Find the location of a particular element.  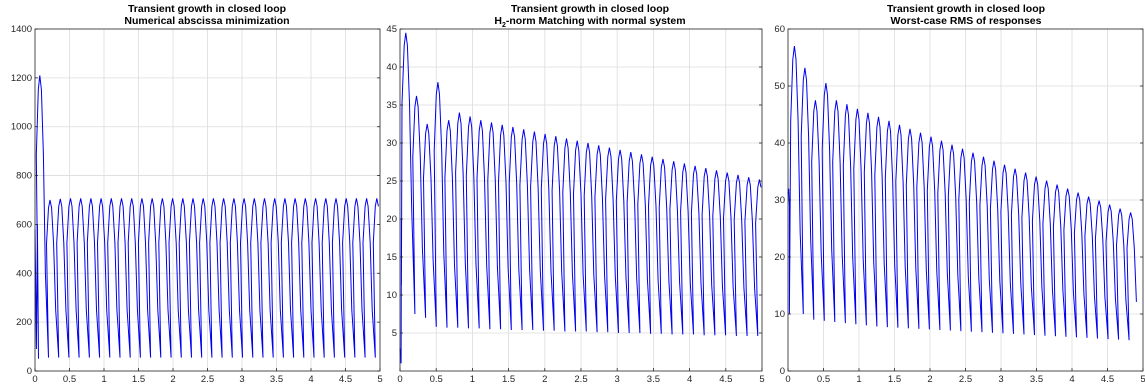

chart-3-title: Transient growth in closed loop is located at coordinates (966, 9).